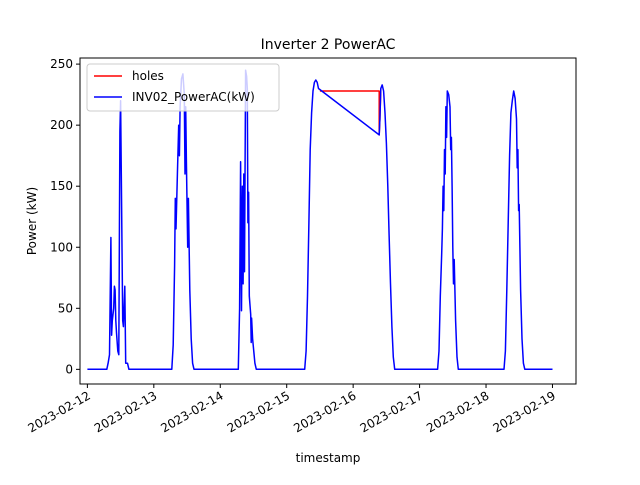  What do you see at coordinates (65, 308) in the screenshot?
I see `y-tick-label: 50` at bounding box center [65, 308].